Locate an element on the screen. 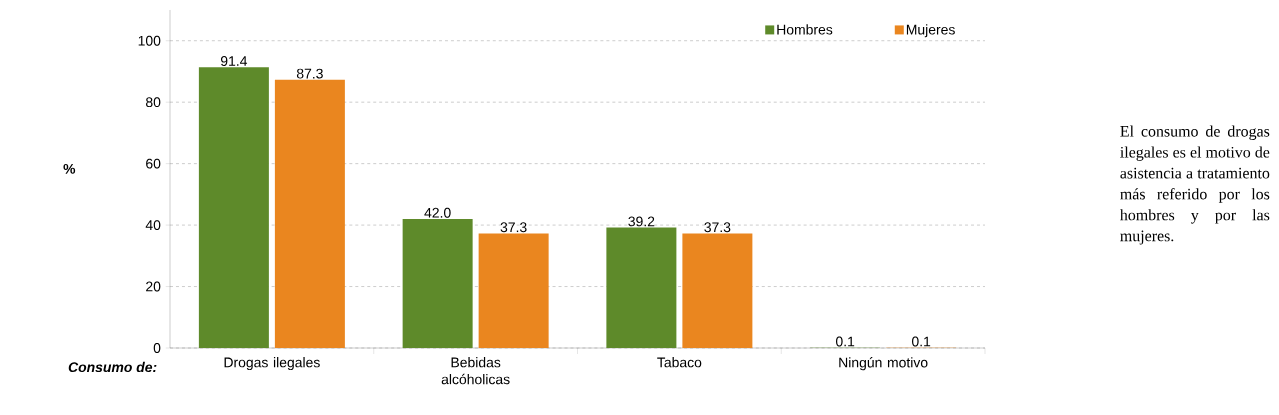 This screenshot has height=415, width=1279. y-tick-label: 40 is located at coordinates (153, 225).